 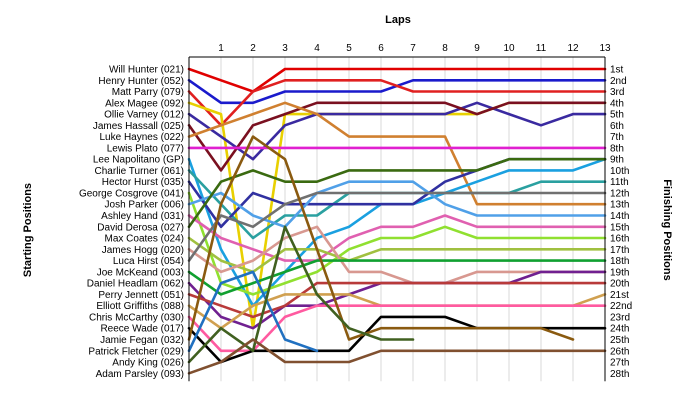 I want to click on finishing-position-label: 20th, so click(x=619, y=284).